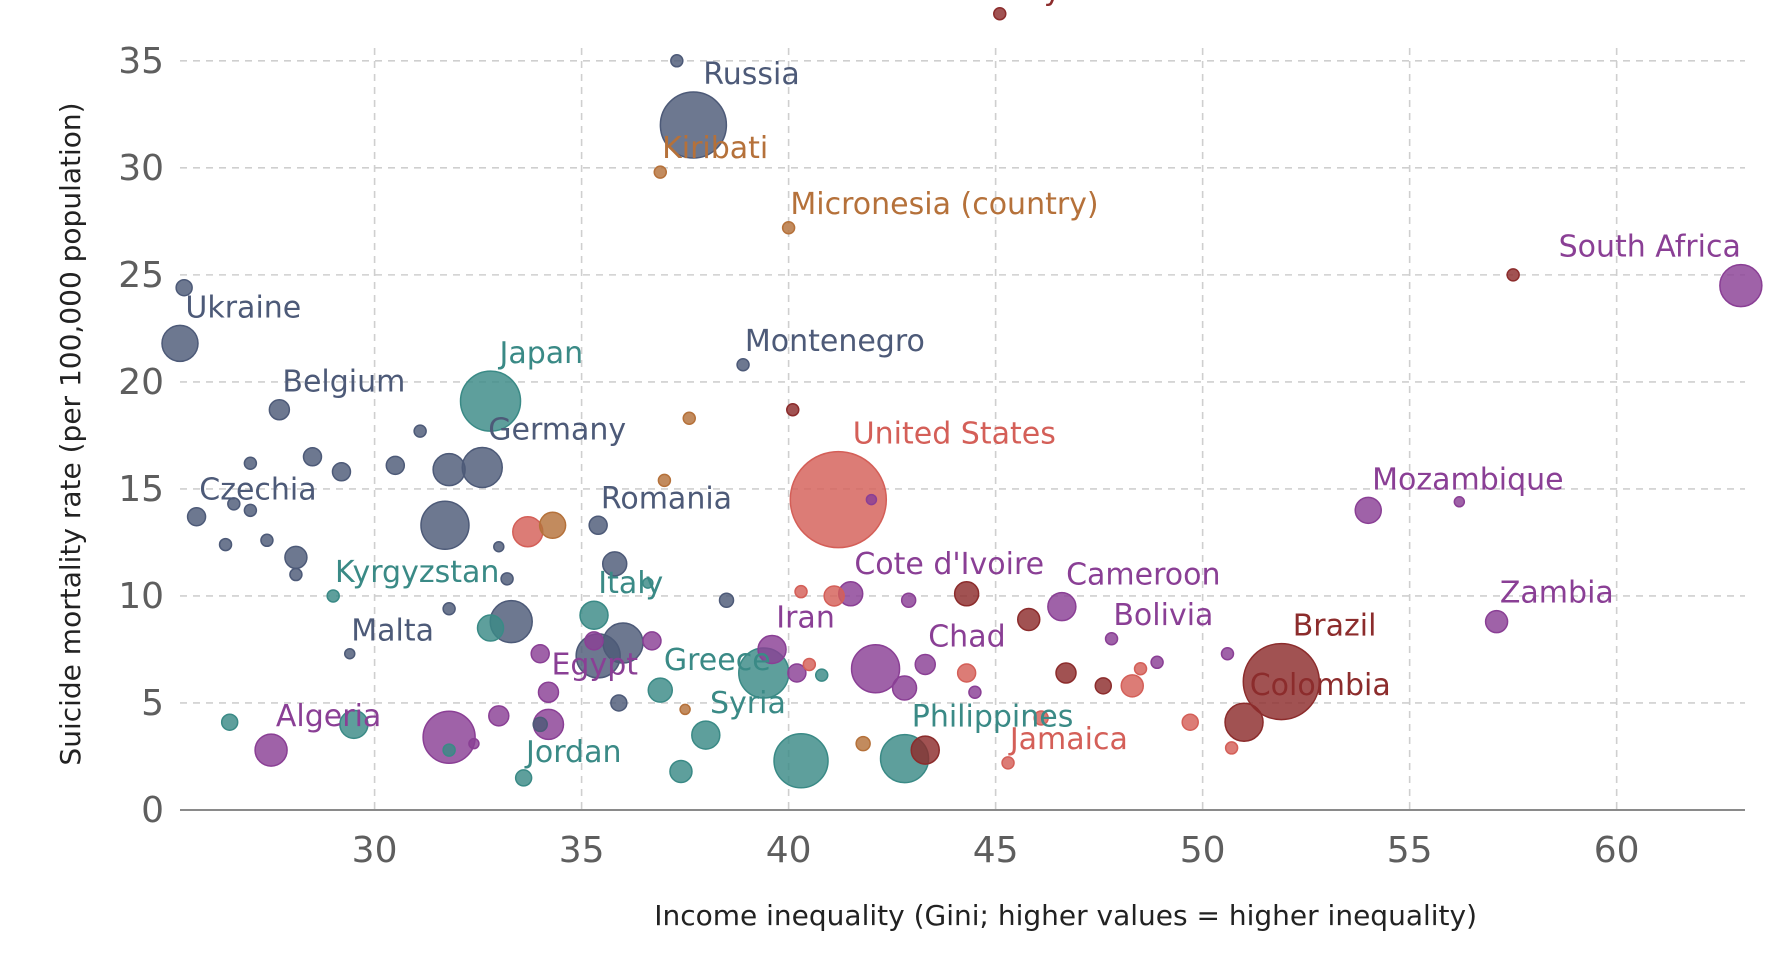 The width and height of the screenshot is (1784, 956). I want to click on bubble-south-africa, so click(1741, 285).